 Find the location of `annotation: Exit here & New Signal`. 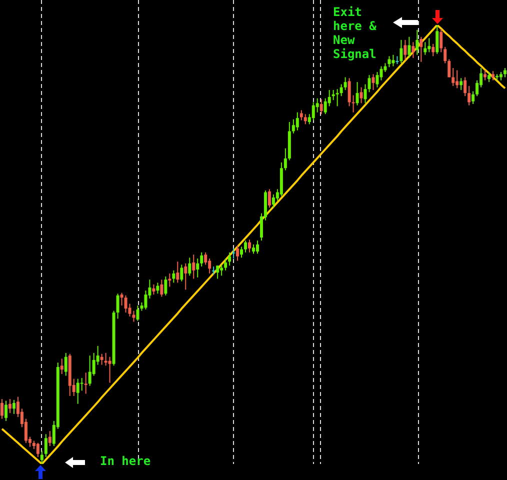

annotation: Exit here & New Signal is located at coordinates (355, 33).